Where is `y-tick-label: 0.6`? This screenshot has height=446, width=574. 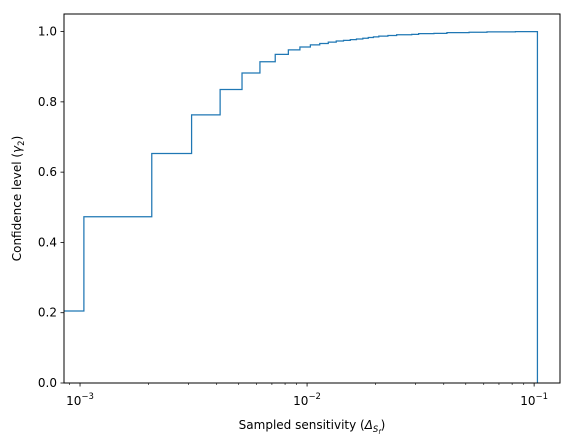 y-tick-label: 0.6 is located at coordinates (47, 172).